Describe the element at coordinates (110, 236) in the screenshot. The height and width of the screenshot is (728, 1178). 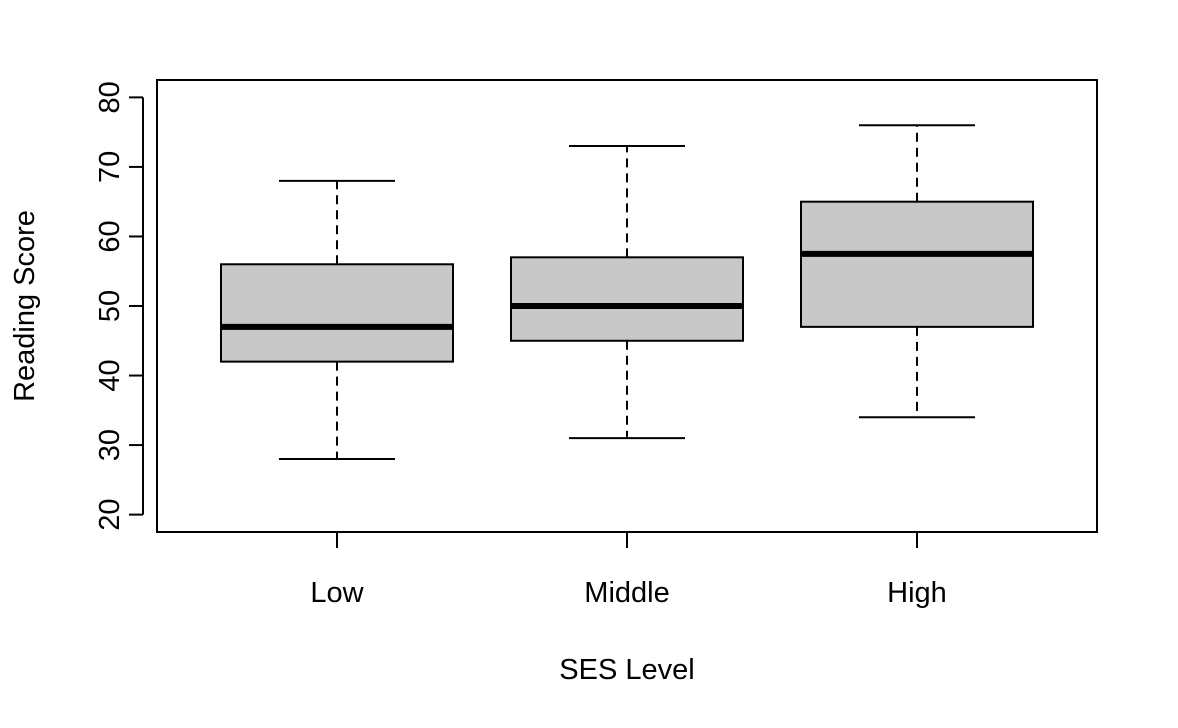
I see `y-tick-label: 60` at that location.